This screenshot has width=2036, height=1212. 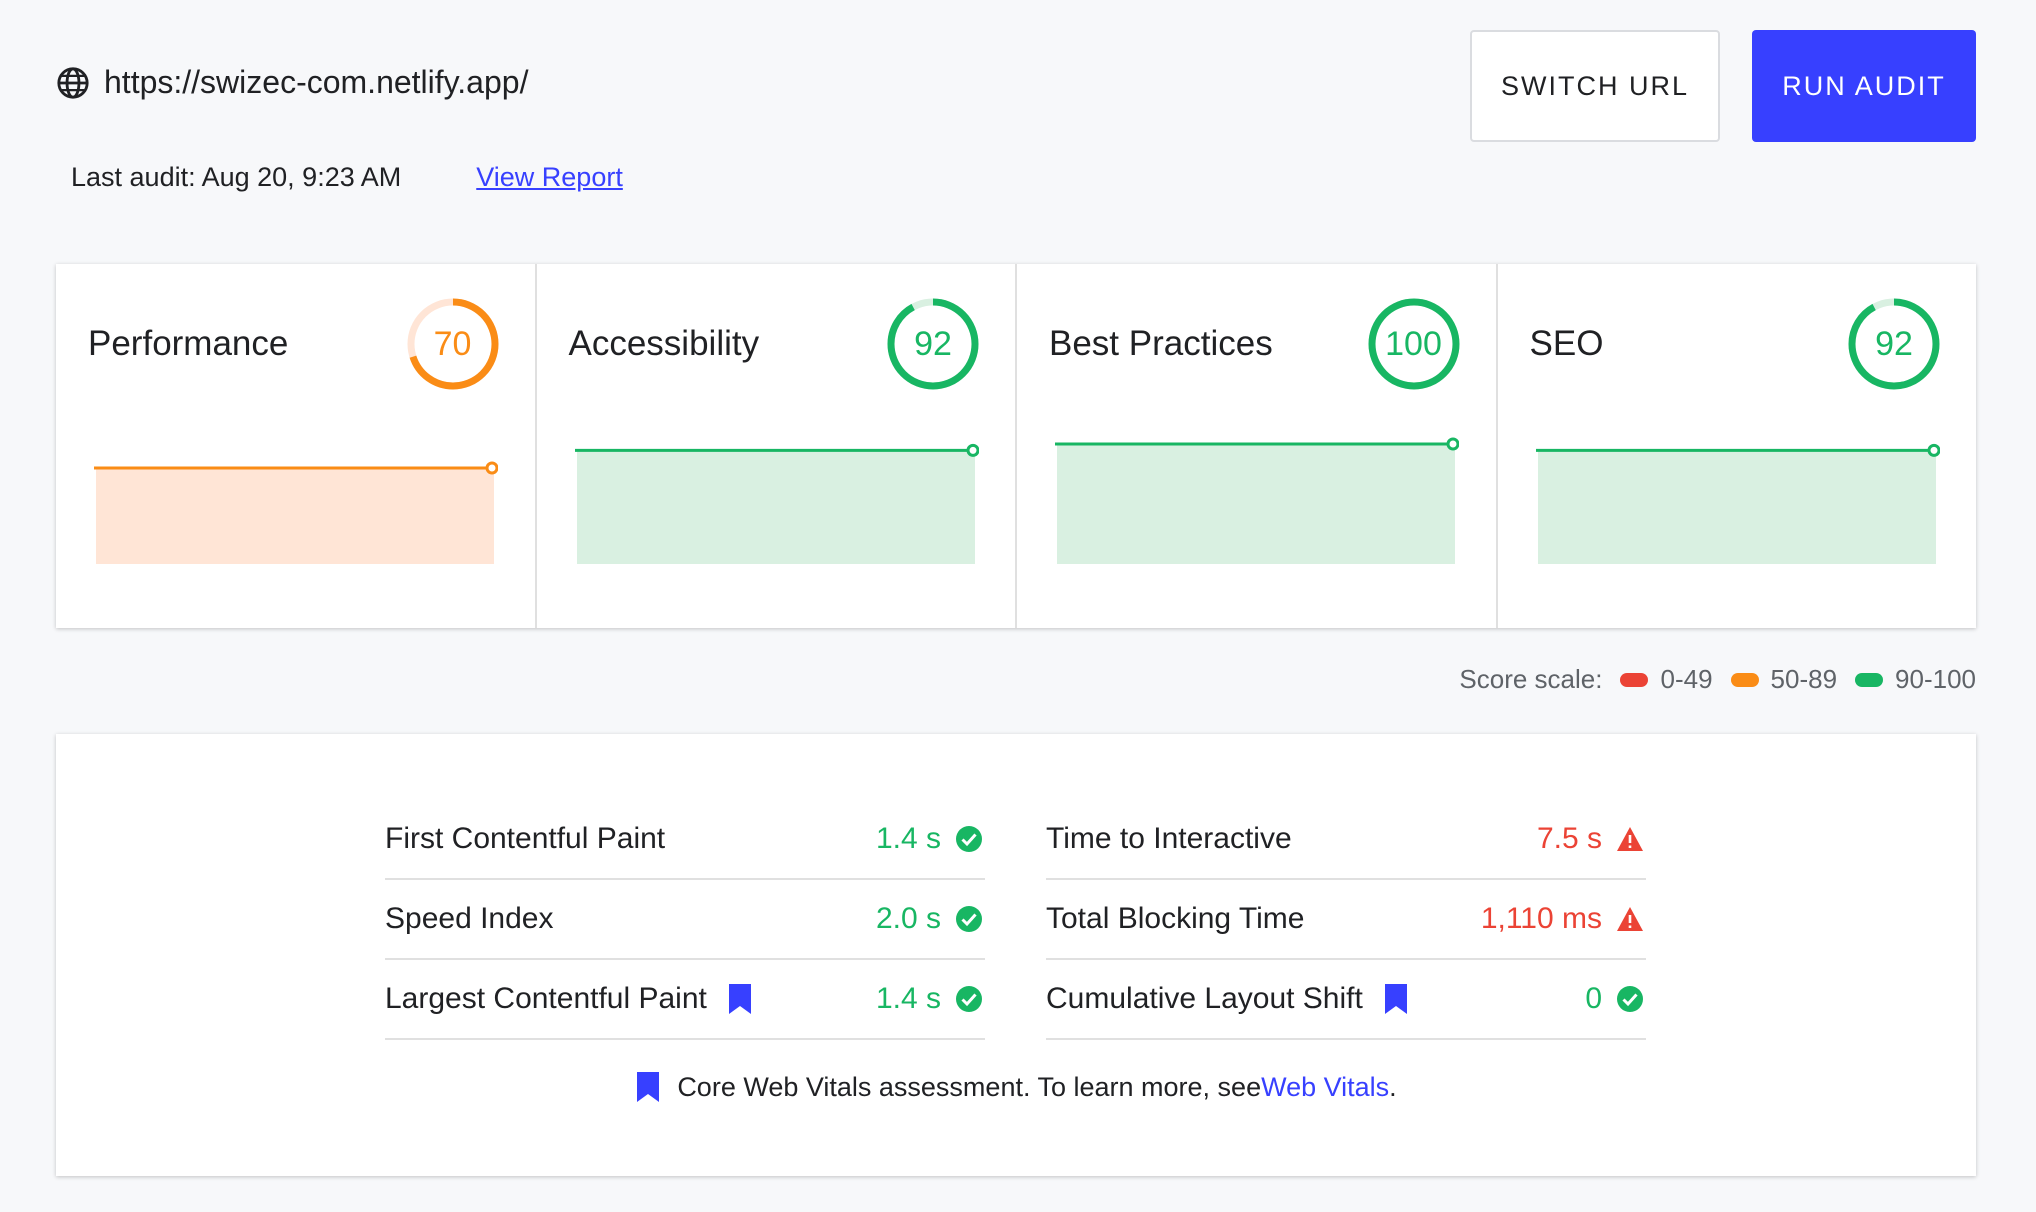 I want to click on score-card-seo: SEO 92, so click(x=1737, y=446).